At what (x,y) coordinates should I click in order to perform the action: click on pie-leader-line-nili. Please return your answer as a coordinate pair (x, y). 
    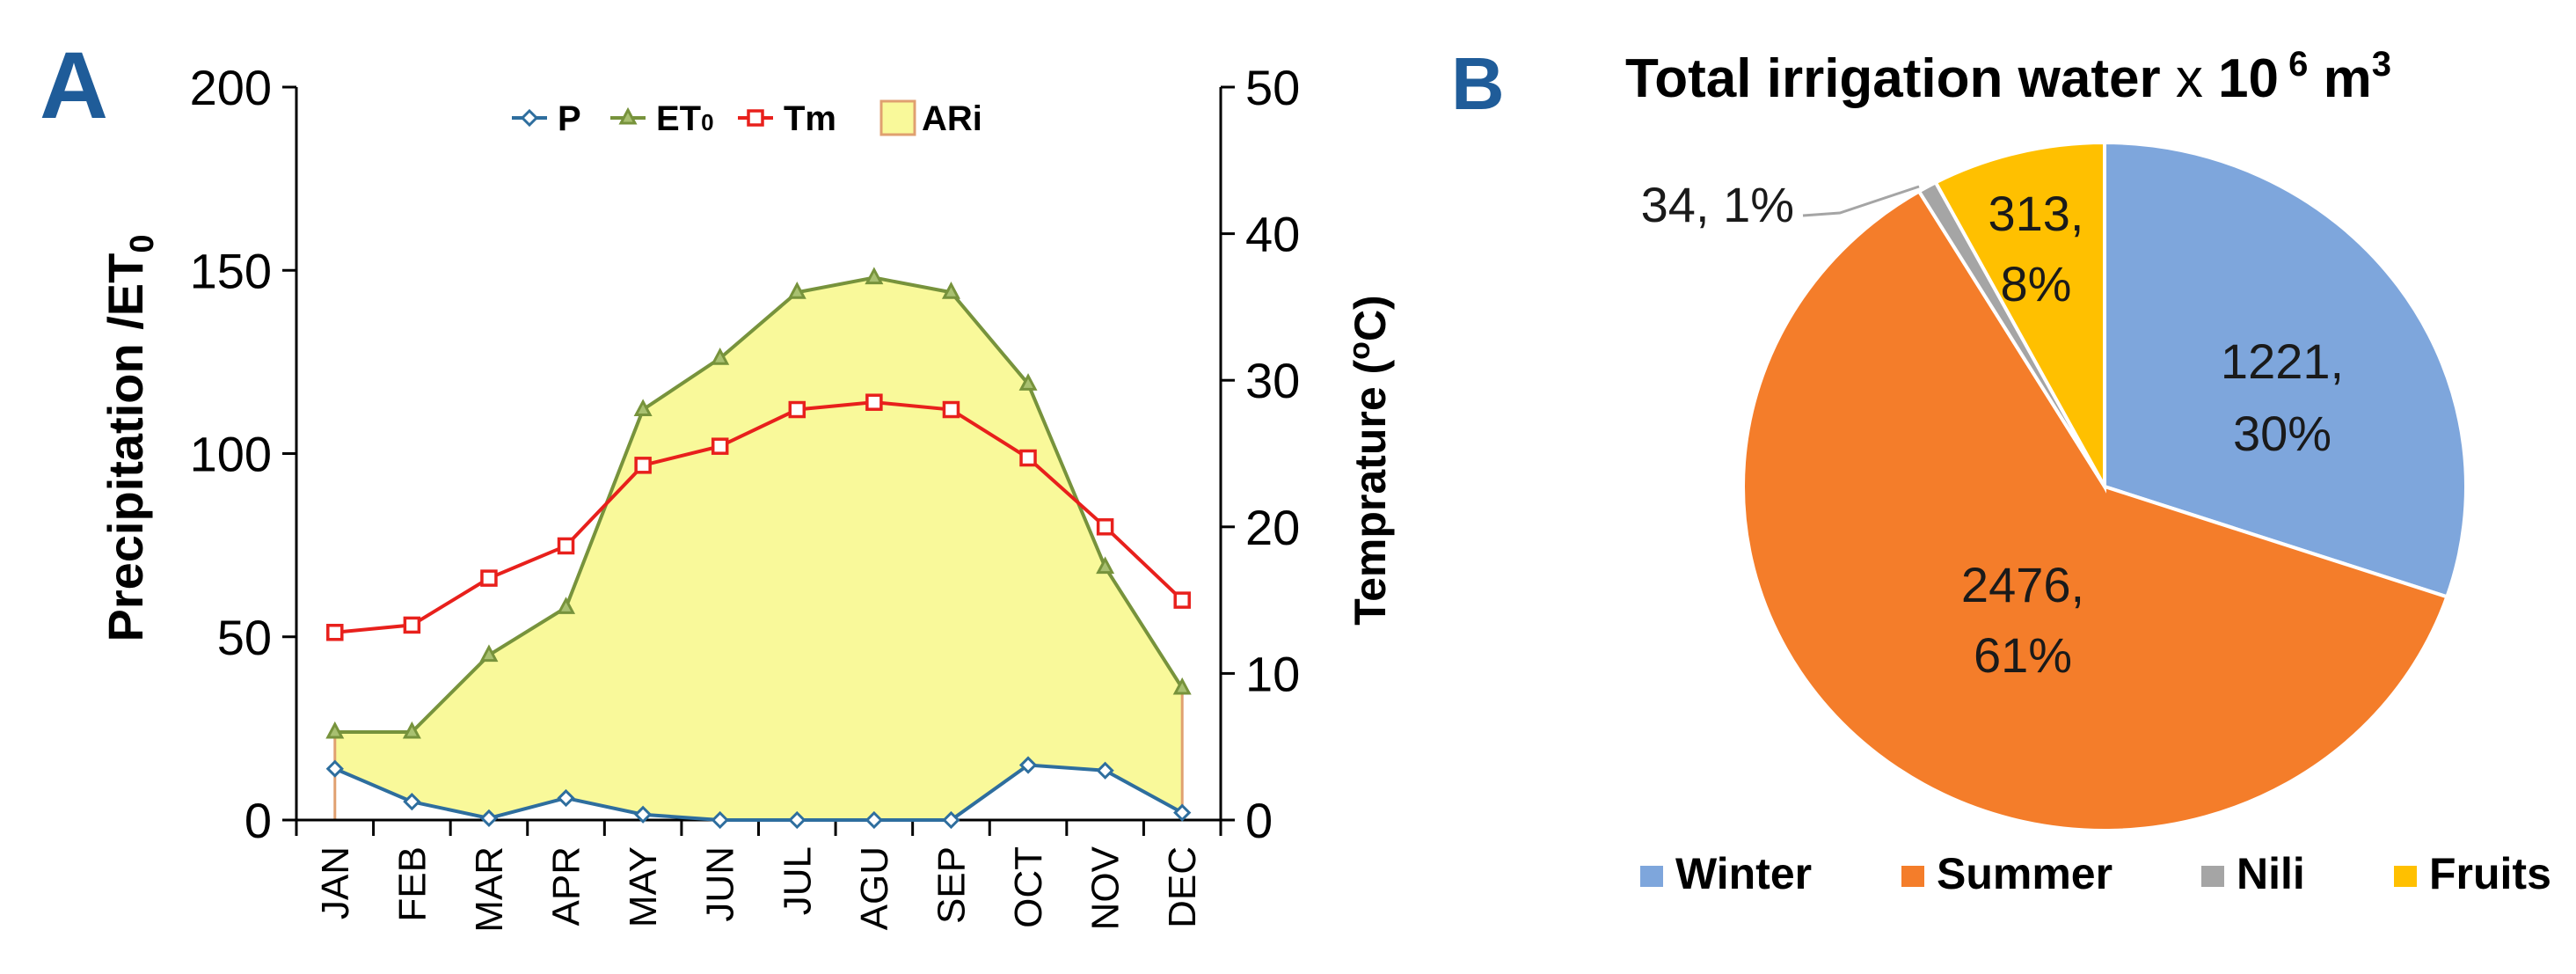
    Looking at the image, I should click on (1861, 201).